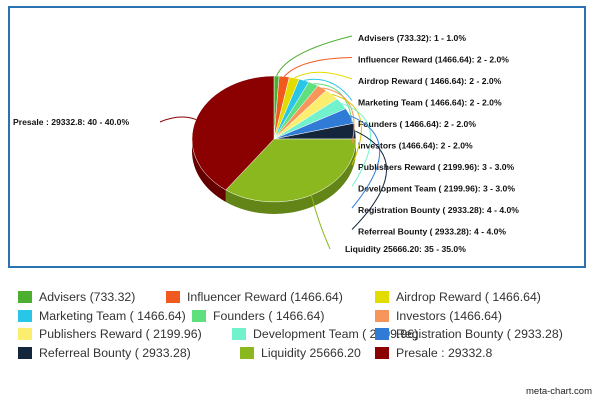 The height and width of the screenshot is (407, 608). I want to click on data-label-investors: Investors (1466.64): 2 - 2.0%, so click(415, 146).